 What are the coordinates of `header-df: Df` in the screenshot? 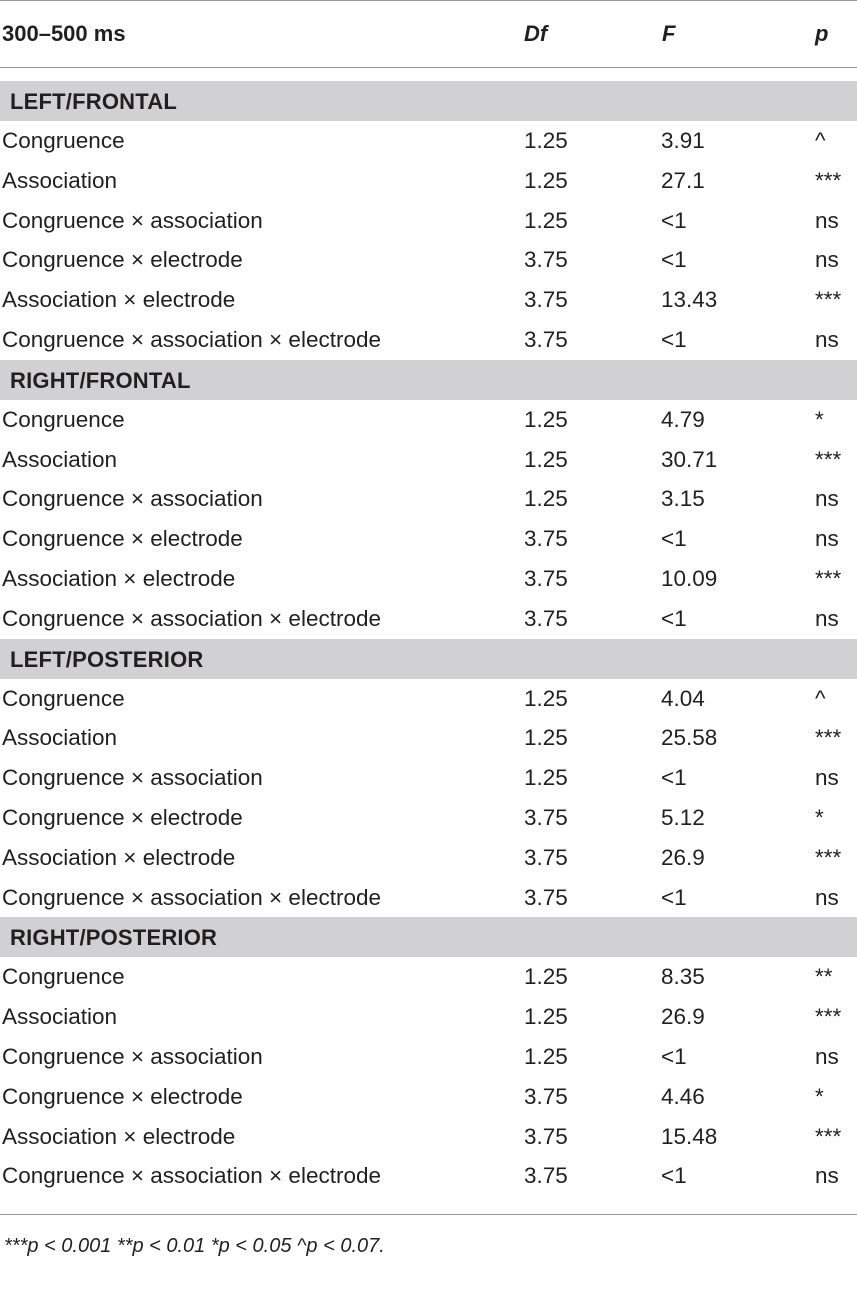 It's located at (536, 33).